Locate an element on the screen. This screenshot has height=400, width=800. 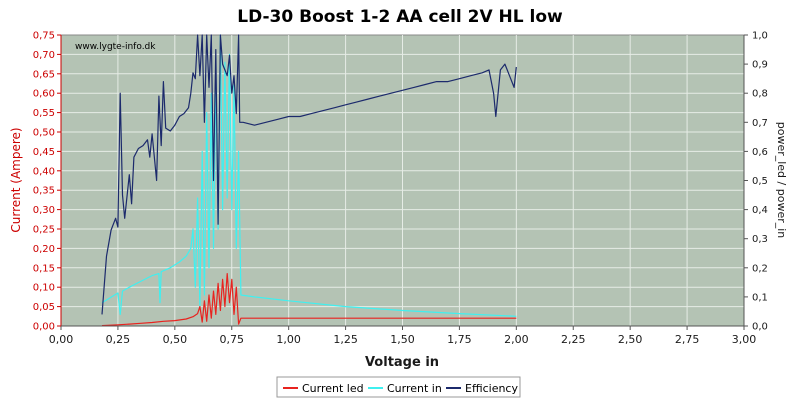
x-tick-label: 2,50 is located at coordinates (630, 339).